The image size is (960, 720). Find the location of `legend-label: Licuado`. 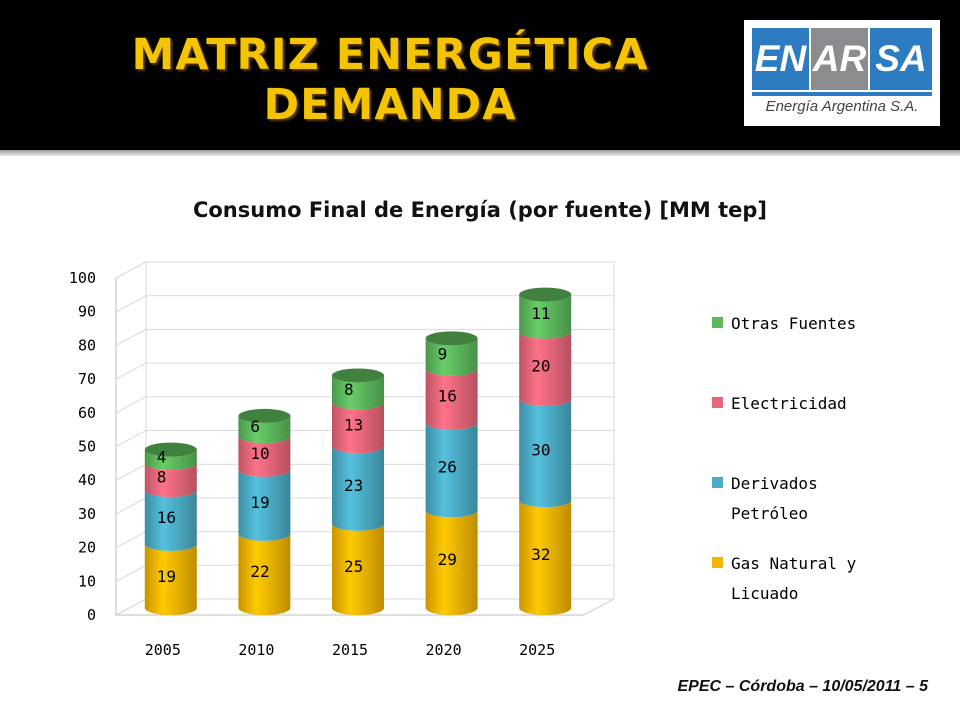

legend-label: Licuado is located at coordinates (764, 593).